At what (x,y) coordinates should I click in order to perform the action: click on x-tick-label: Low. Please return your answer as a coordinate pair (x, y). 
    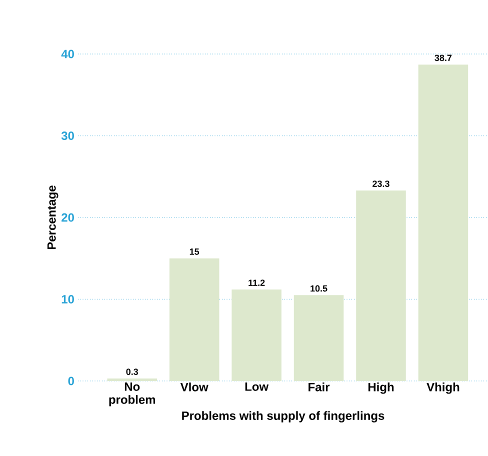
    Looking at the image, I should click on (257, 386).